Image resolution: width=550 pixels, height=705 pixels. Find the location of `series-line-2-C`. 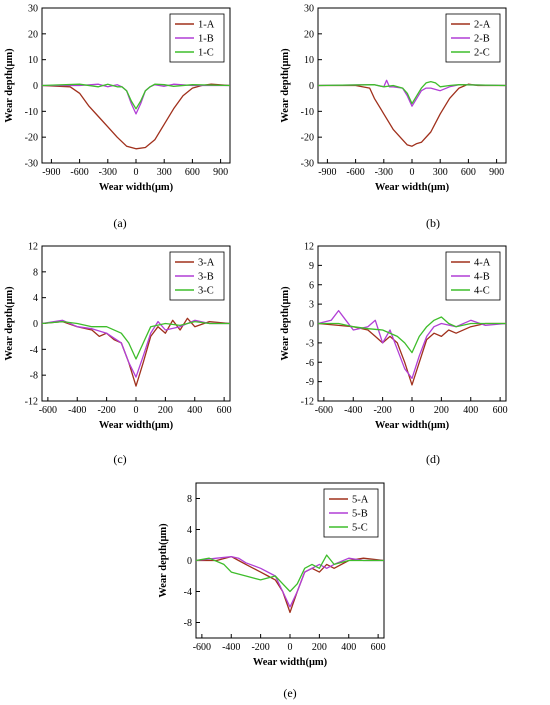

series-line-2-C is located at coordinates (412, 92).